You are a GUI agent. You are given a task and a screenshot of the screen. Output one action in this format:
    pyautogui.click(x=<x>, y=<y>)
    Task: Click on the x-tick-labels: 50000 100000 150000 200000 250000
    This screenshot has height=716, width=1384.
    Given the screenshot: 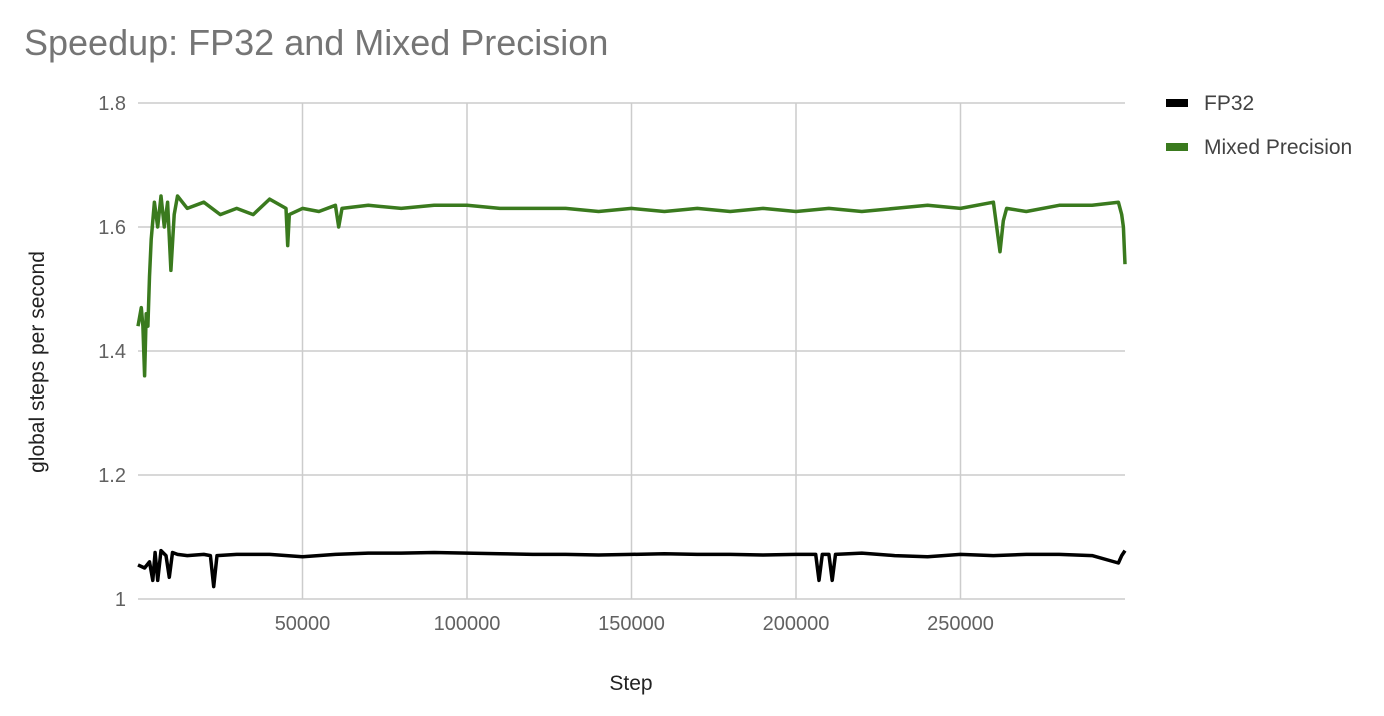 What is the action you would take?
    pyautogui.click(x=634, y=624)
    